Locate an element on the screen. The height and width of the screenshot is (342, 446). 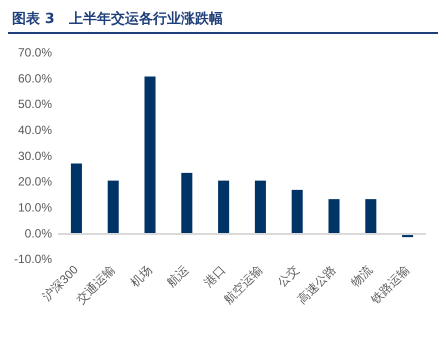
y-tick-label: -10.0% is located at coordinates (33, 259).